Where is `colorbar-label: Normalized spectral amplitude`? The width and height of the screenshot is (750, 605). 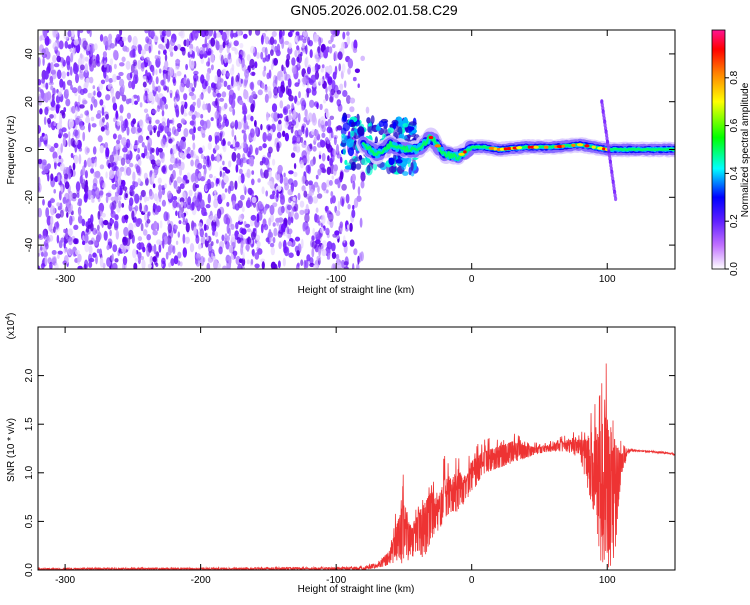
colorbar-label: Normalized spectral amplitude is located at coordinates (745, 149).